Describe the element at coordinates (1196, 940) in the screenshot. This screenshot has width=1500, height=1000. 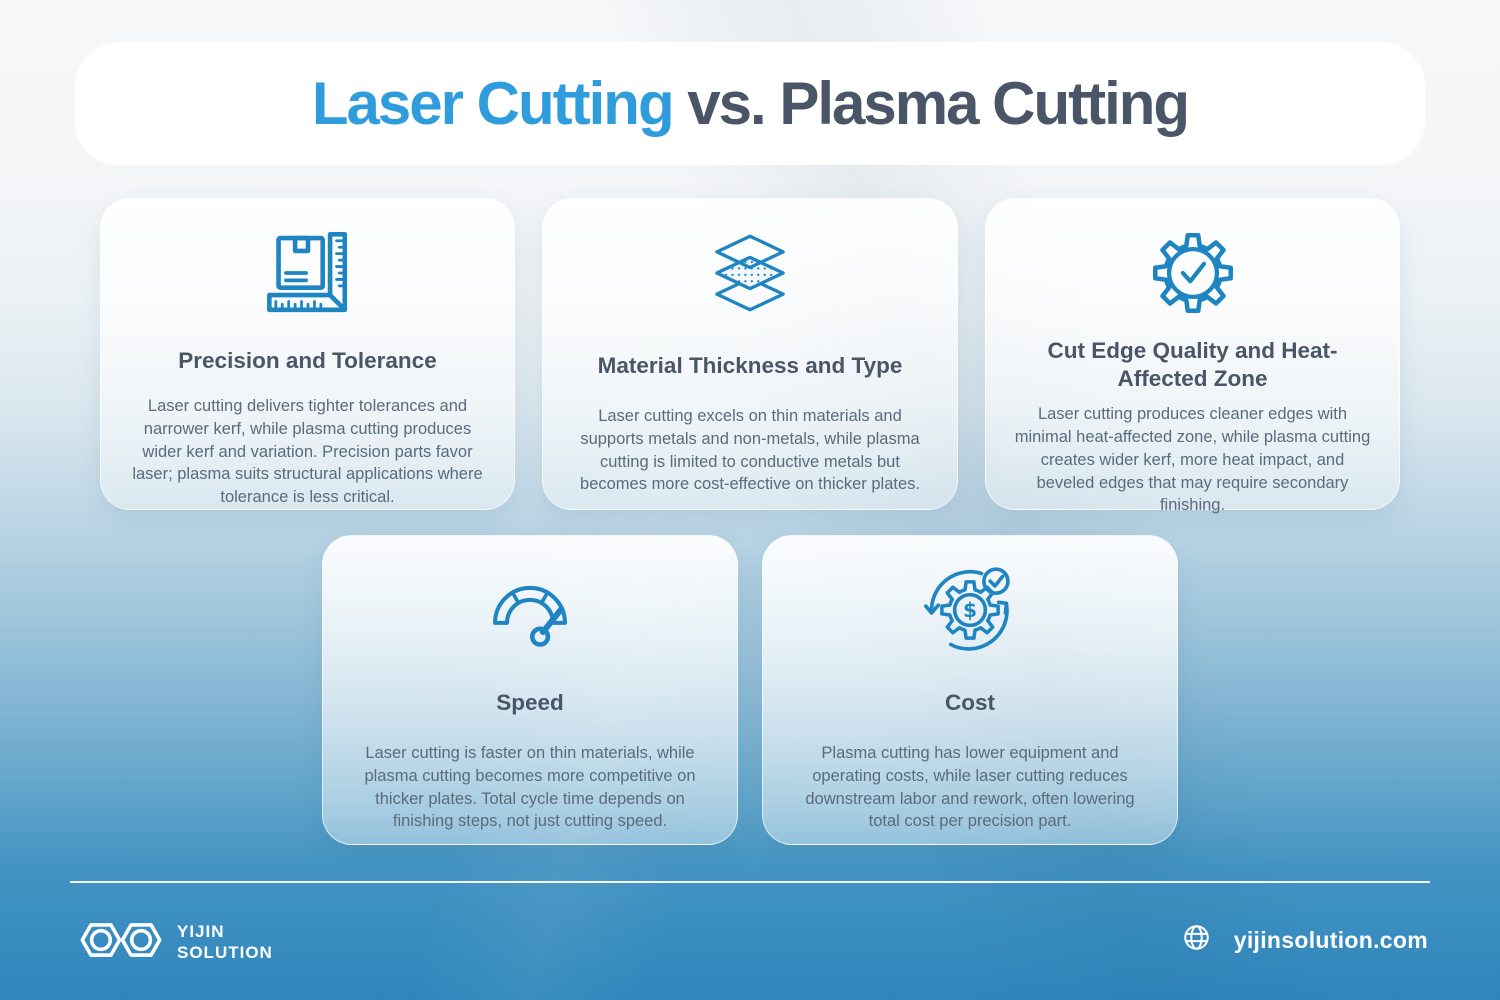
I see `globe-icon` at that location.